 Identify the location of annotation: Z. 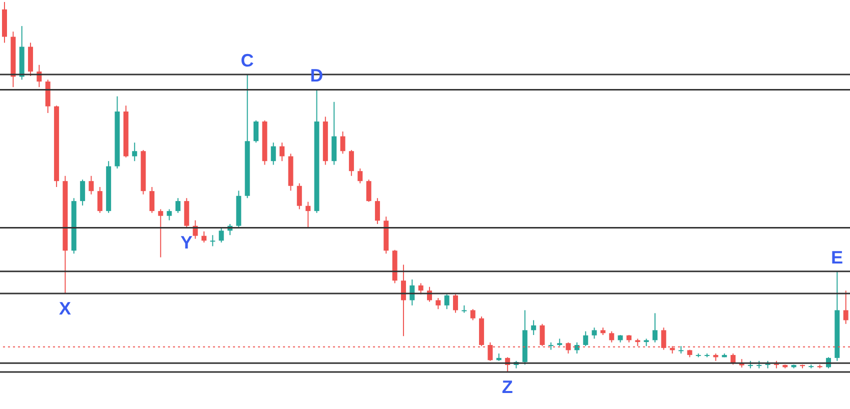
(507, 386).